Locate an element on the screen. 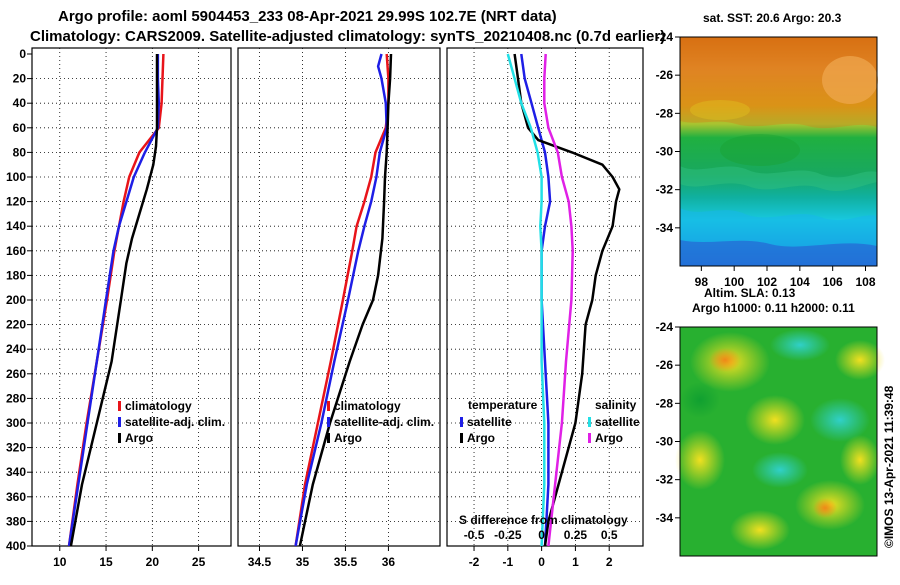 The width and height of the screenshot is (900, 585). difference-ticks: -2 -1 0 1 2 -0.5 -0.25 0 0.25 0.5 is located at coordinates (541, 548).